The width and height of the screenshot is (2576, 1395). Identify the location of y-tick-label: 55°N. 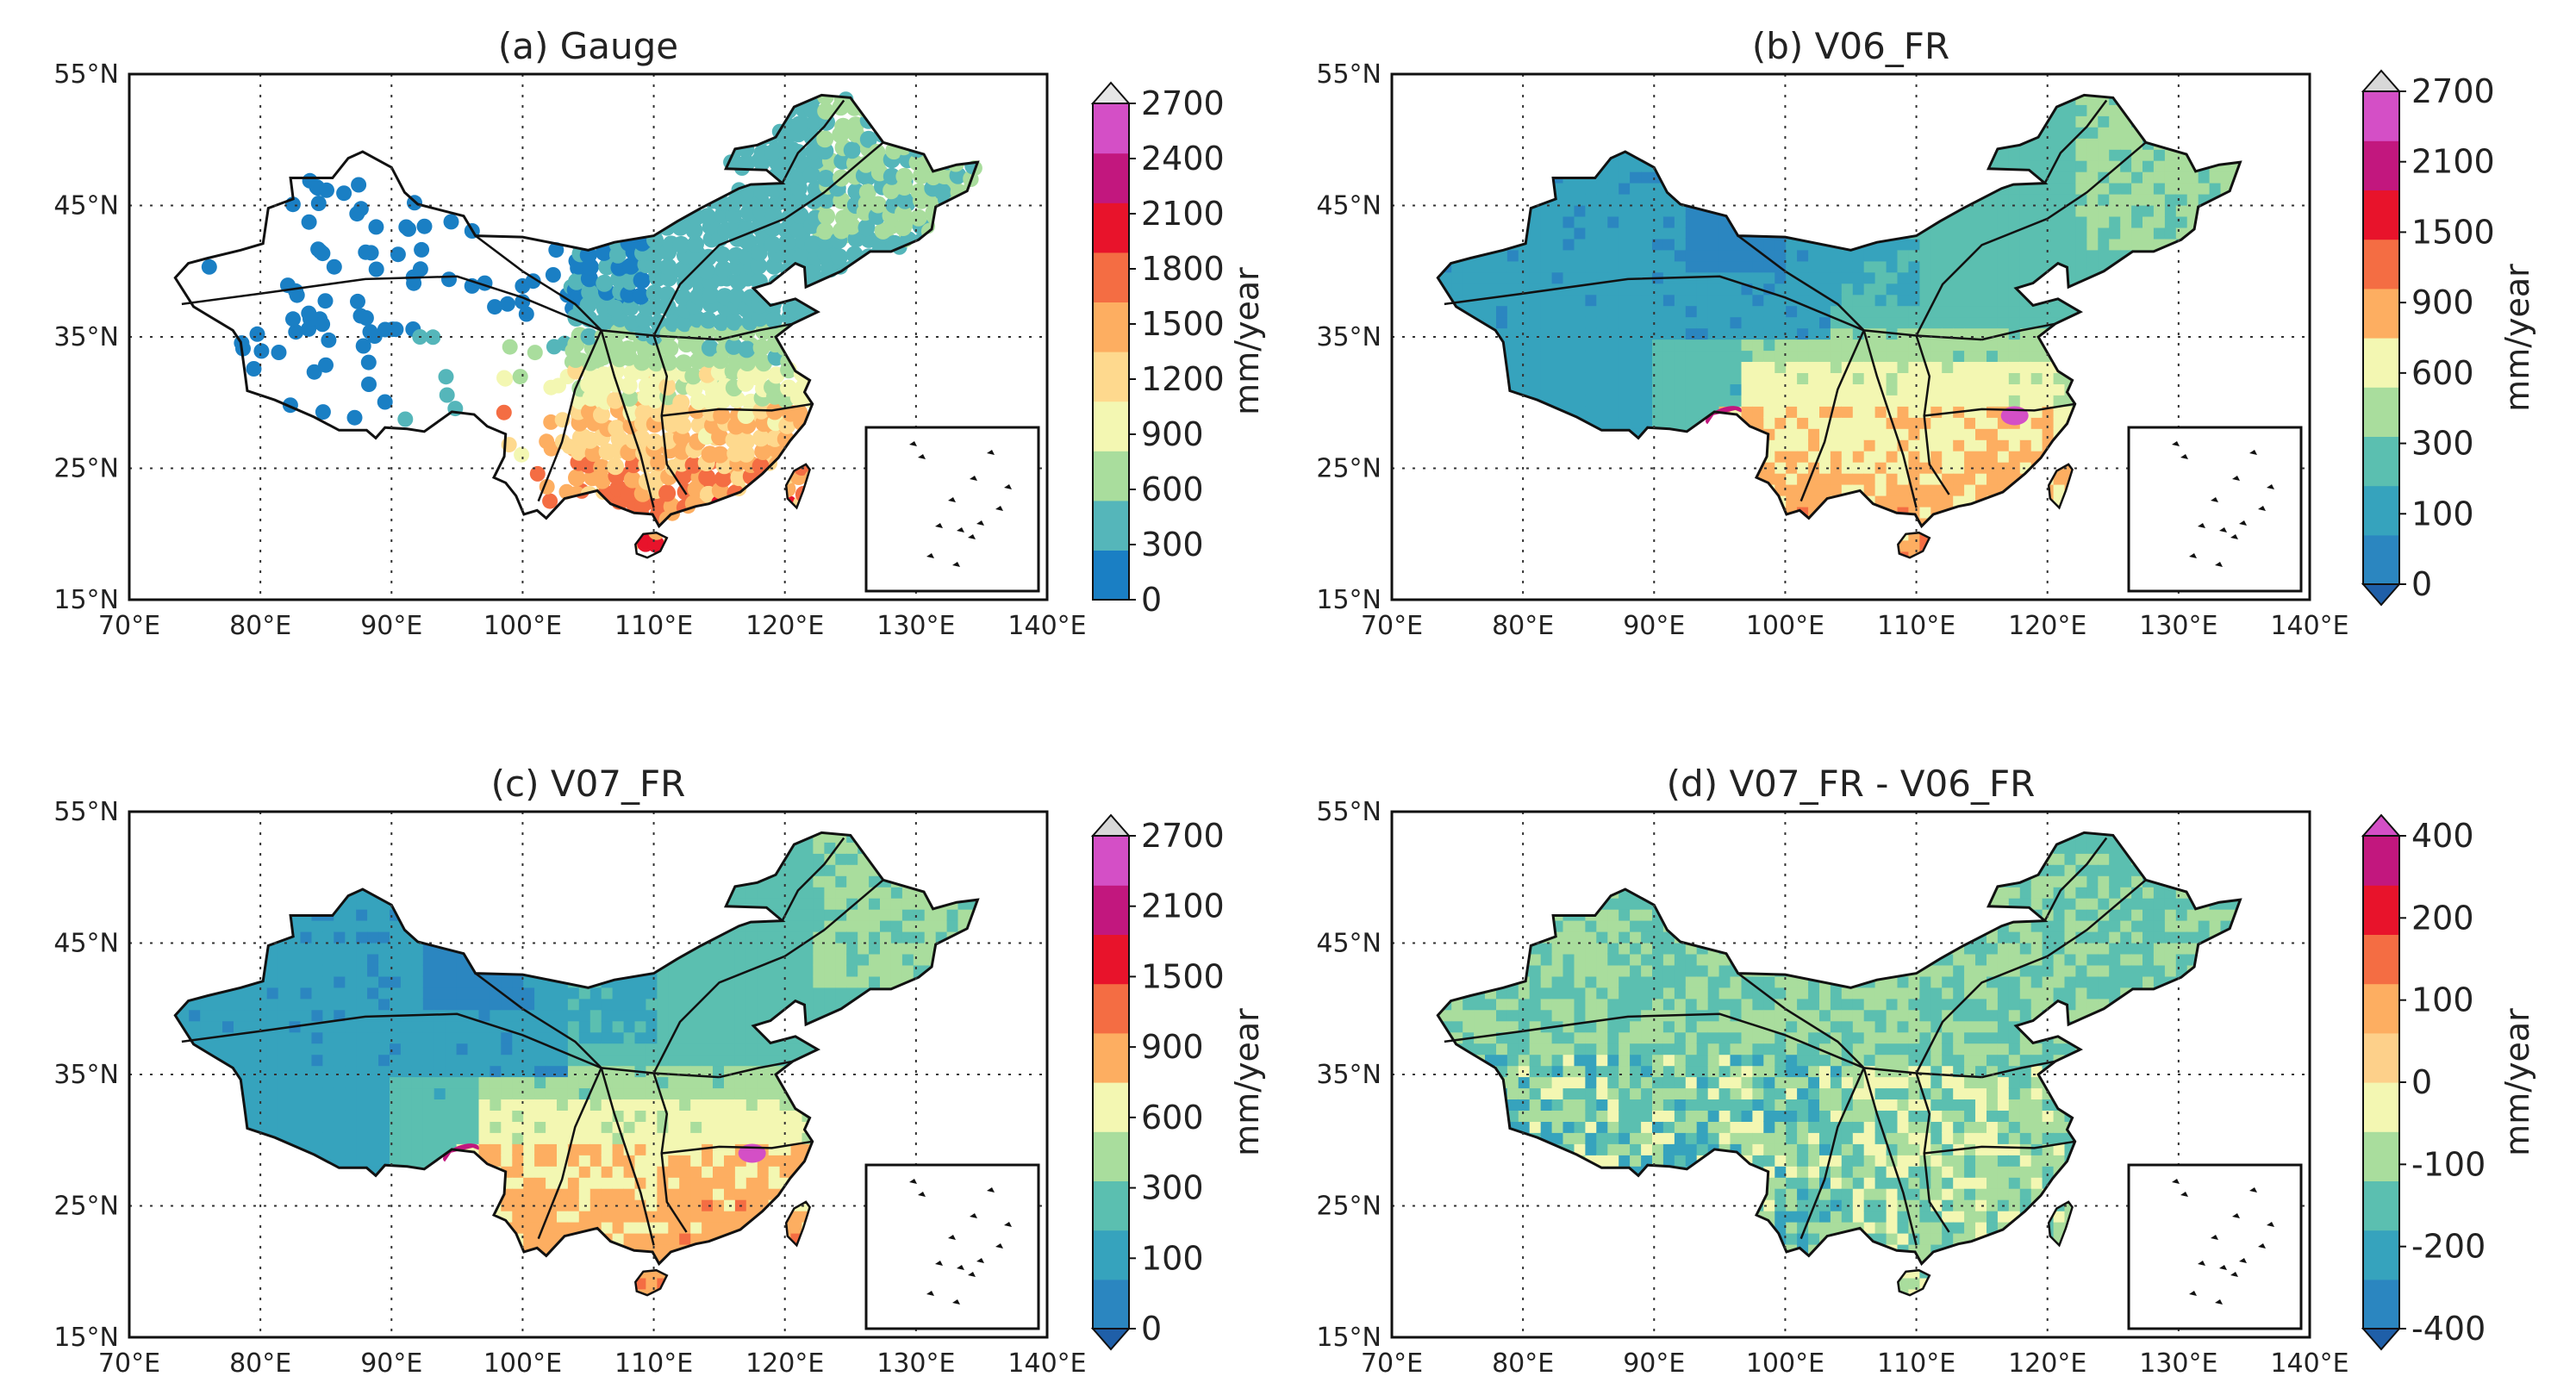
(86, 74).